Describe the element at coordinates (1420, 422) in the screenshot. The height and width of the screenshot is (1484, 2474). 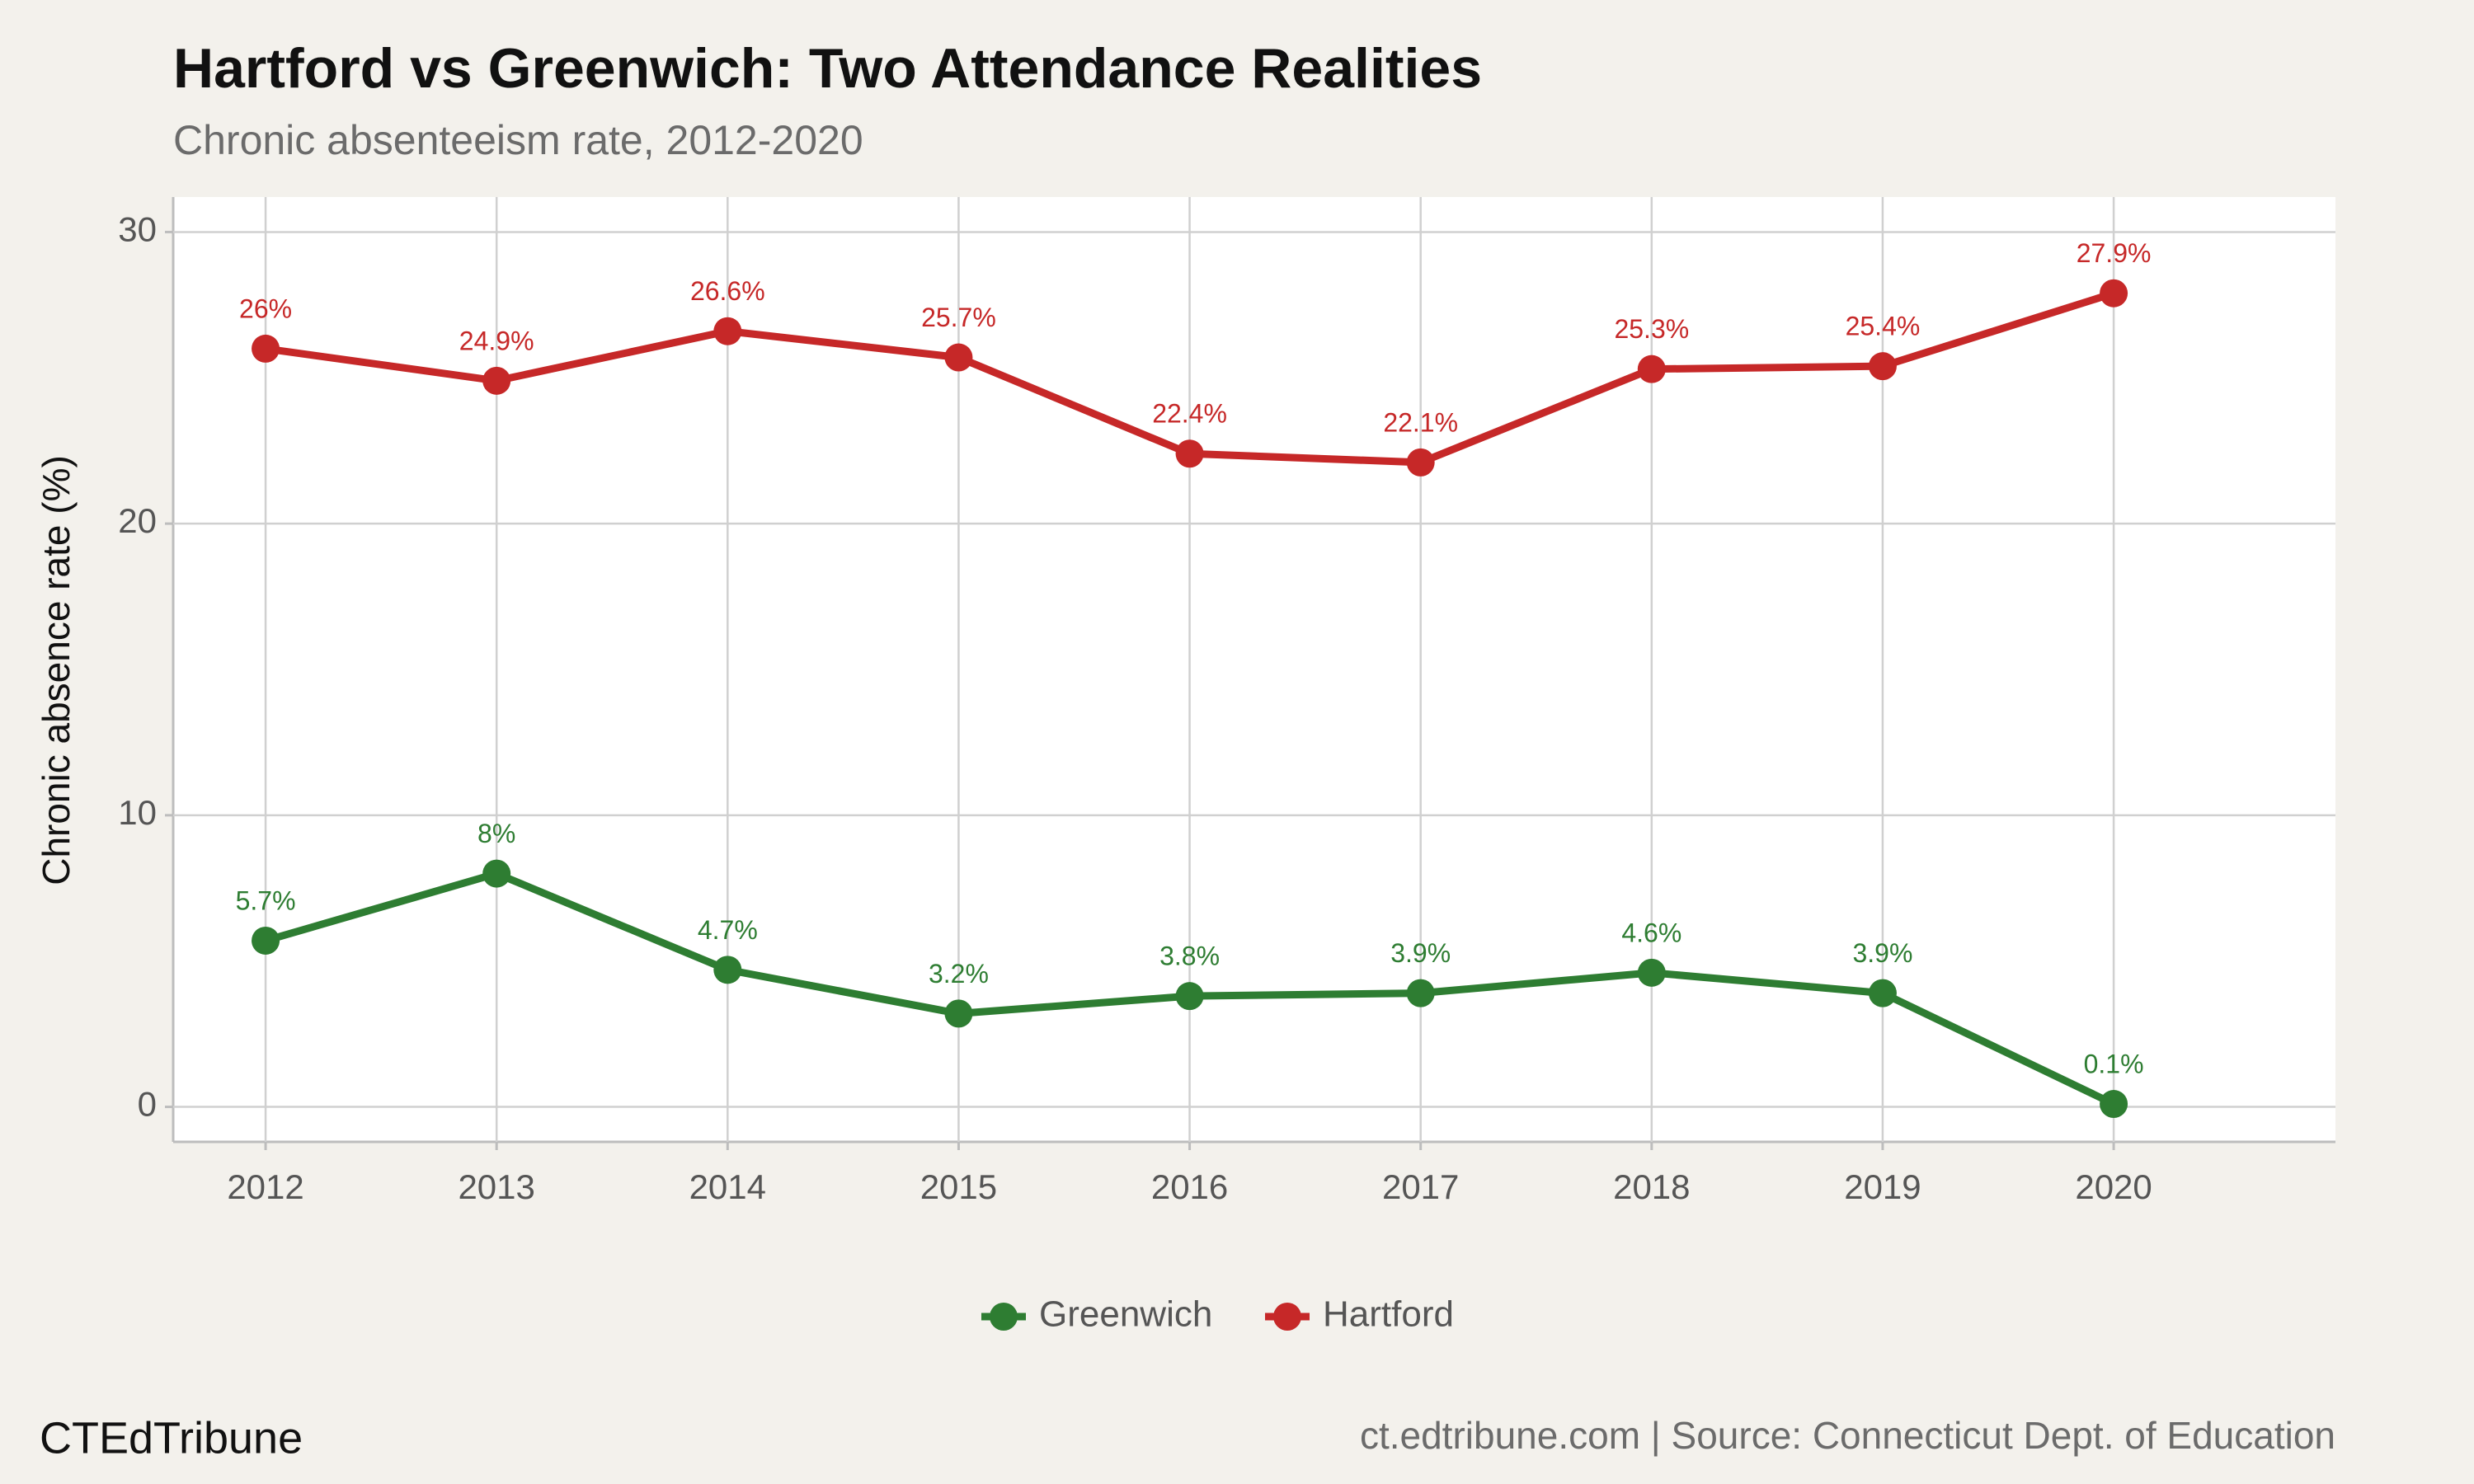
I see `data-label: 22.1%` at that location.